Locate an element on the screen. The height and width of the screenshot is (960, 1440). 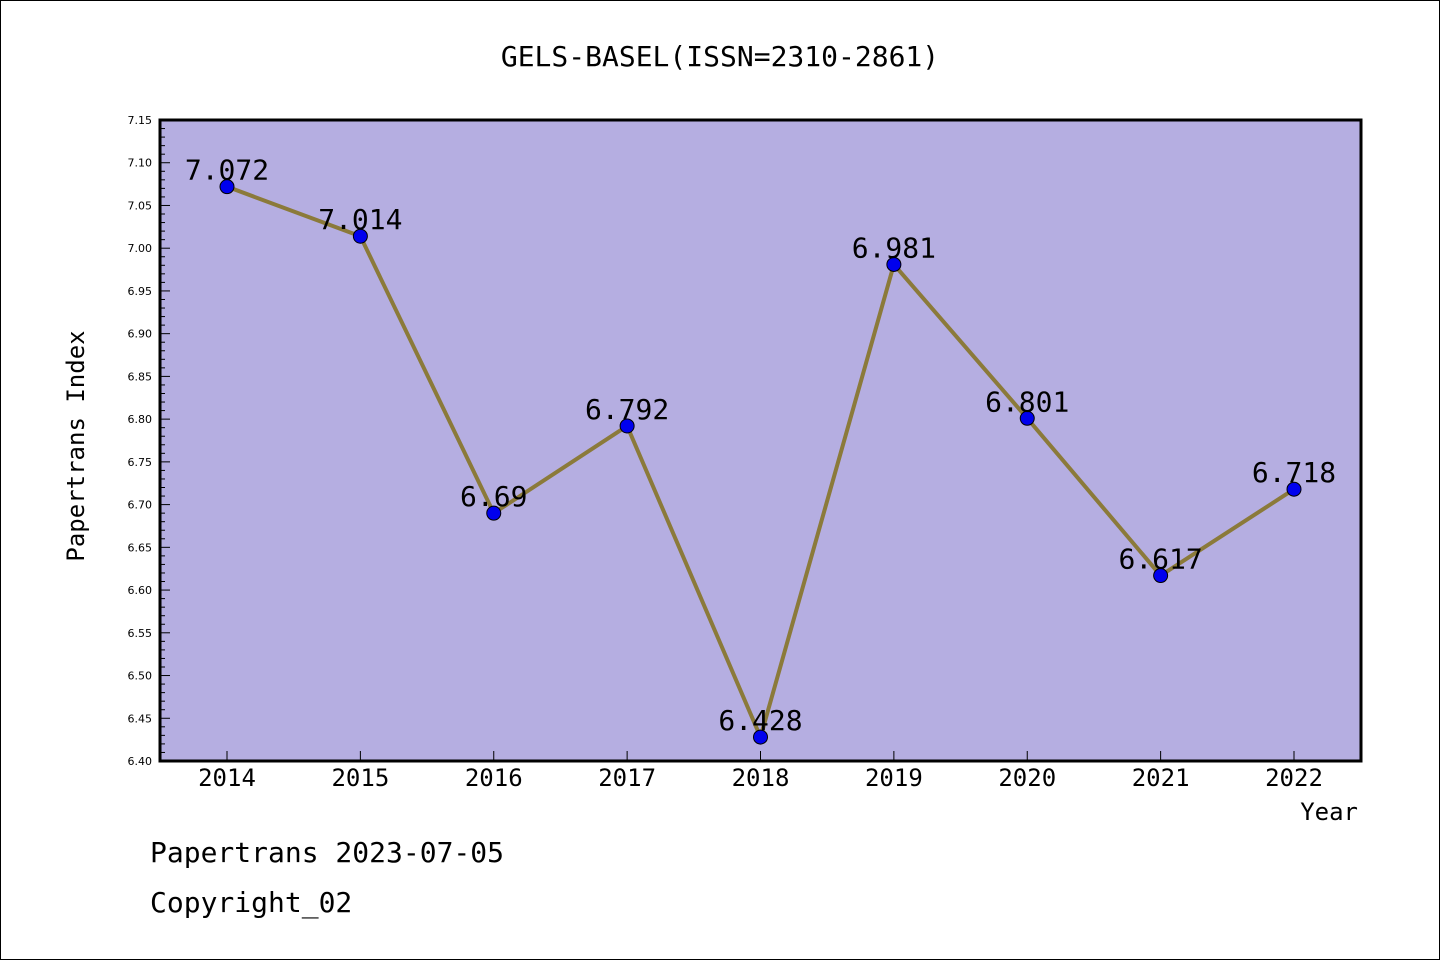
y-tick-label: 7.00 is located at coordinates (140, 248).